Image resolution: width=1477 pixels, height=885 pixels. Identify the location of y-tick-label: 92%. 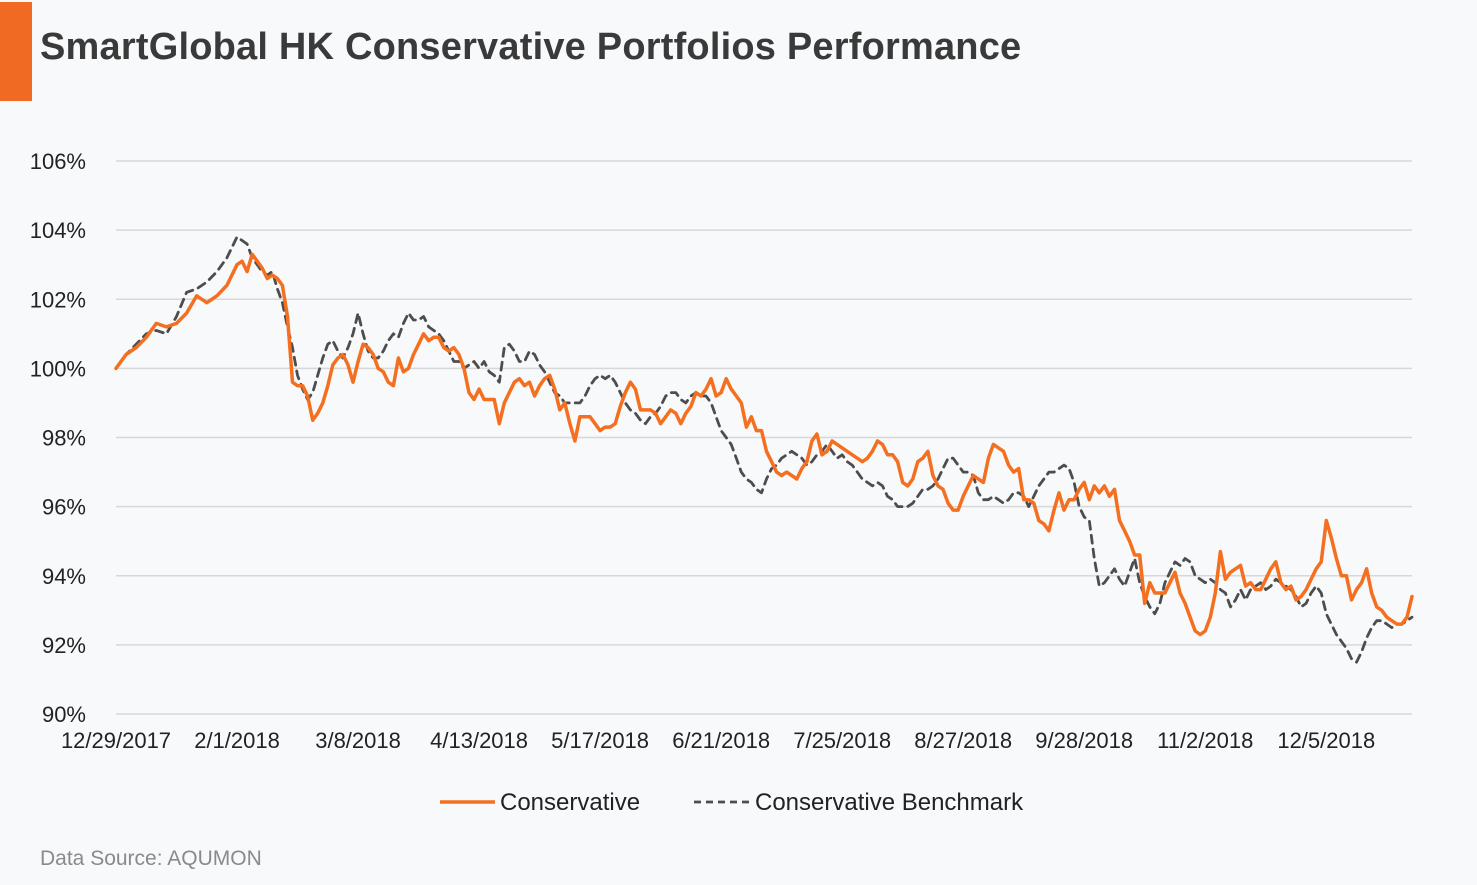
(64, 645).